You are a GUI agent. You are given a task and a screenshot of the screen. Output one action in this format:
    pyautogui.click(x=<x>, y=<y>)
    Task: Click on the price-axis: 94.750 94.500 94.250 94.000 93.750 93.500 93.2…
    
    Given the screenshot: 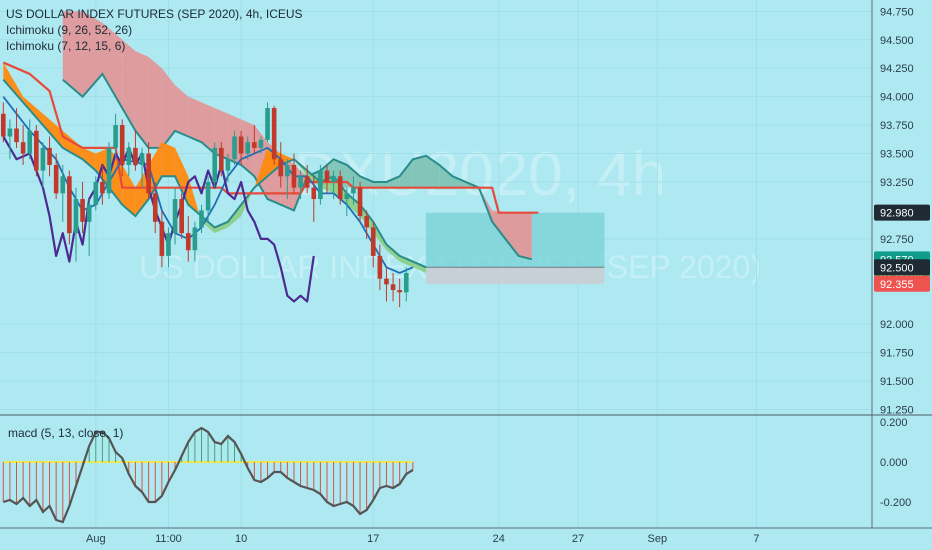 What is the action you would take?
    pyautogui.click(x=892, y=264)
    